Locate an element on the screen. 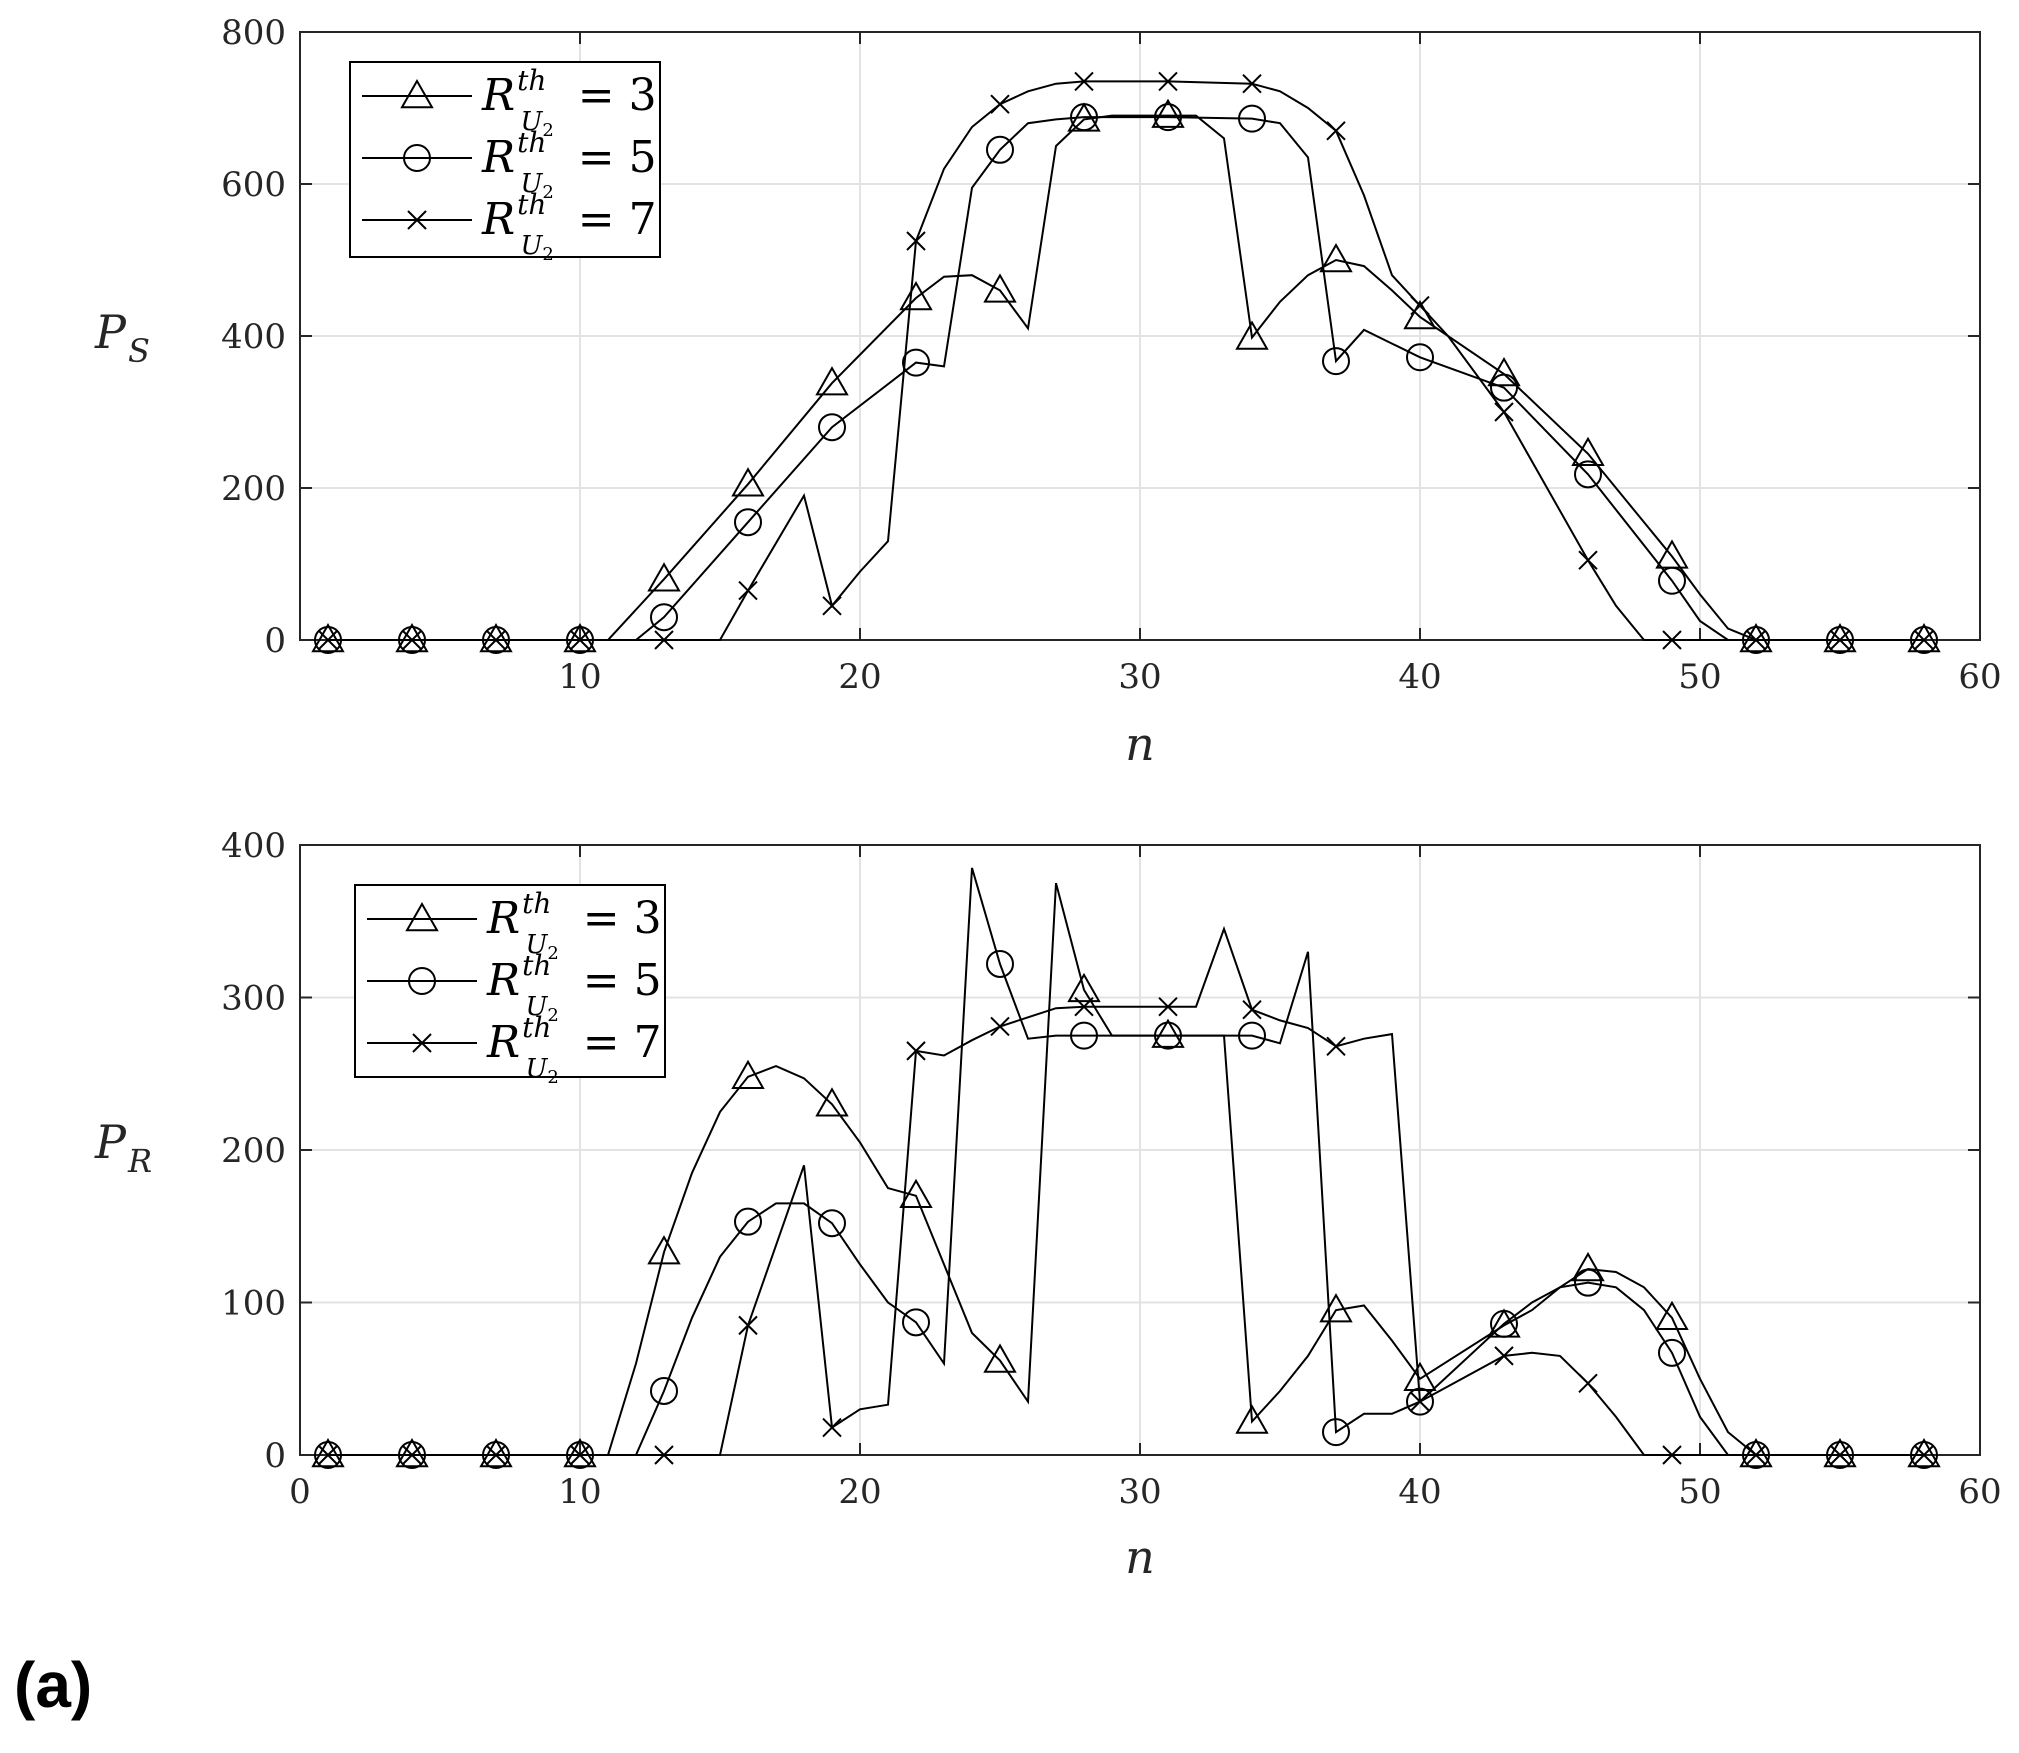 The image size is (2019, 1753). y-tick-label: 400 is located at coordinates (253, 846).